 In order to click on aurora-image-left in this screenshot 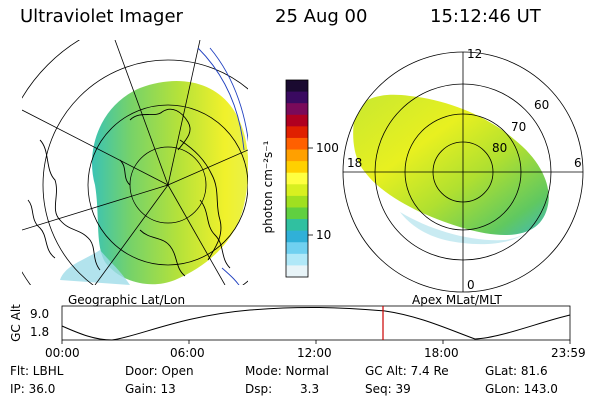, I will do `click(170, 183)`.